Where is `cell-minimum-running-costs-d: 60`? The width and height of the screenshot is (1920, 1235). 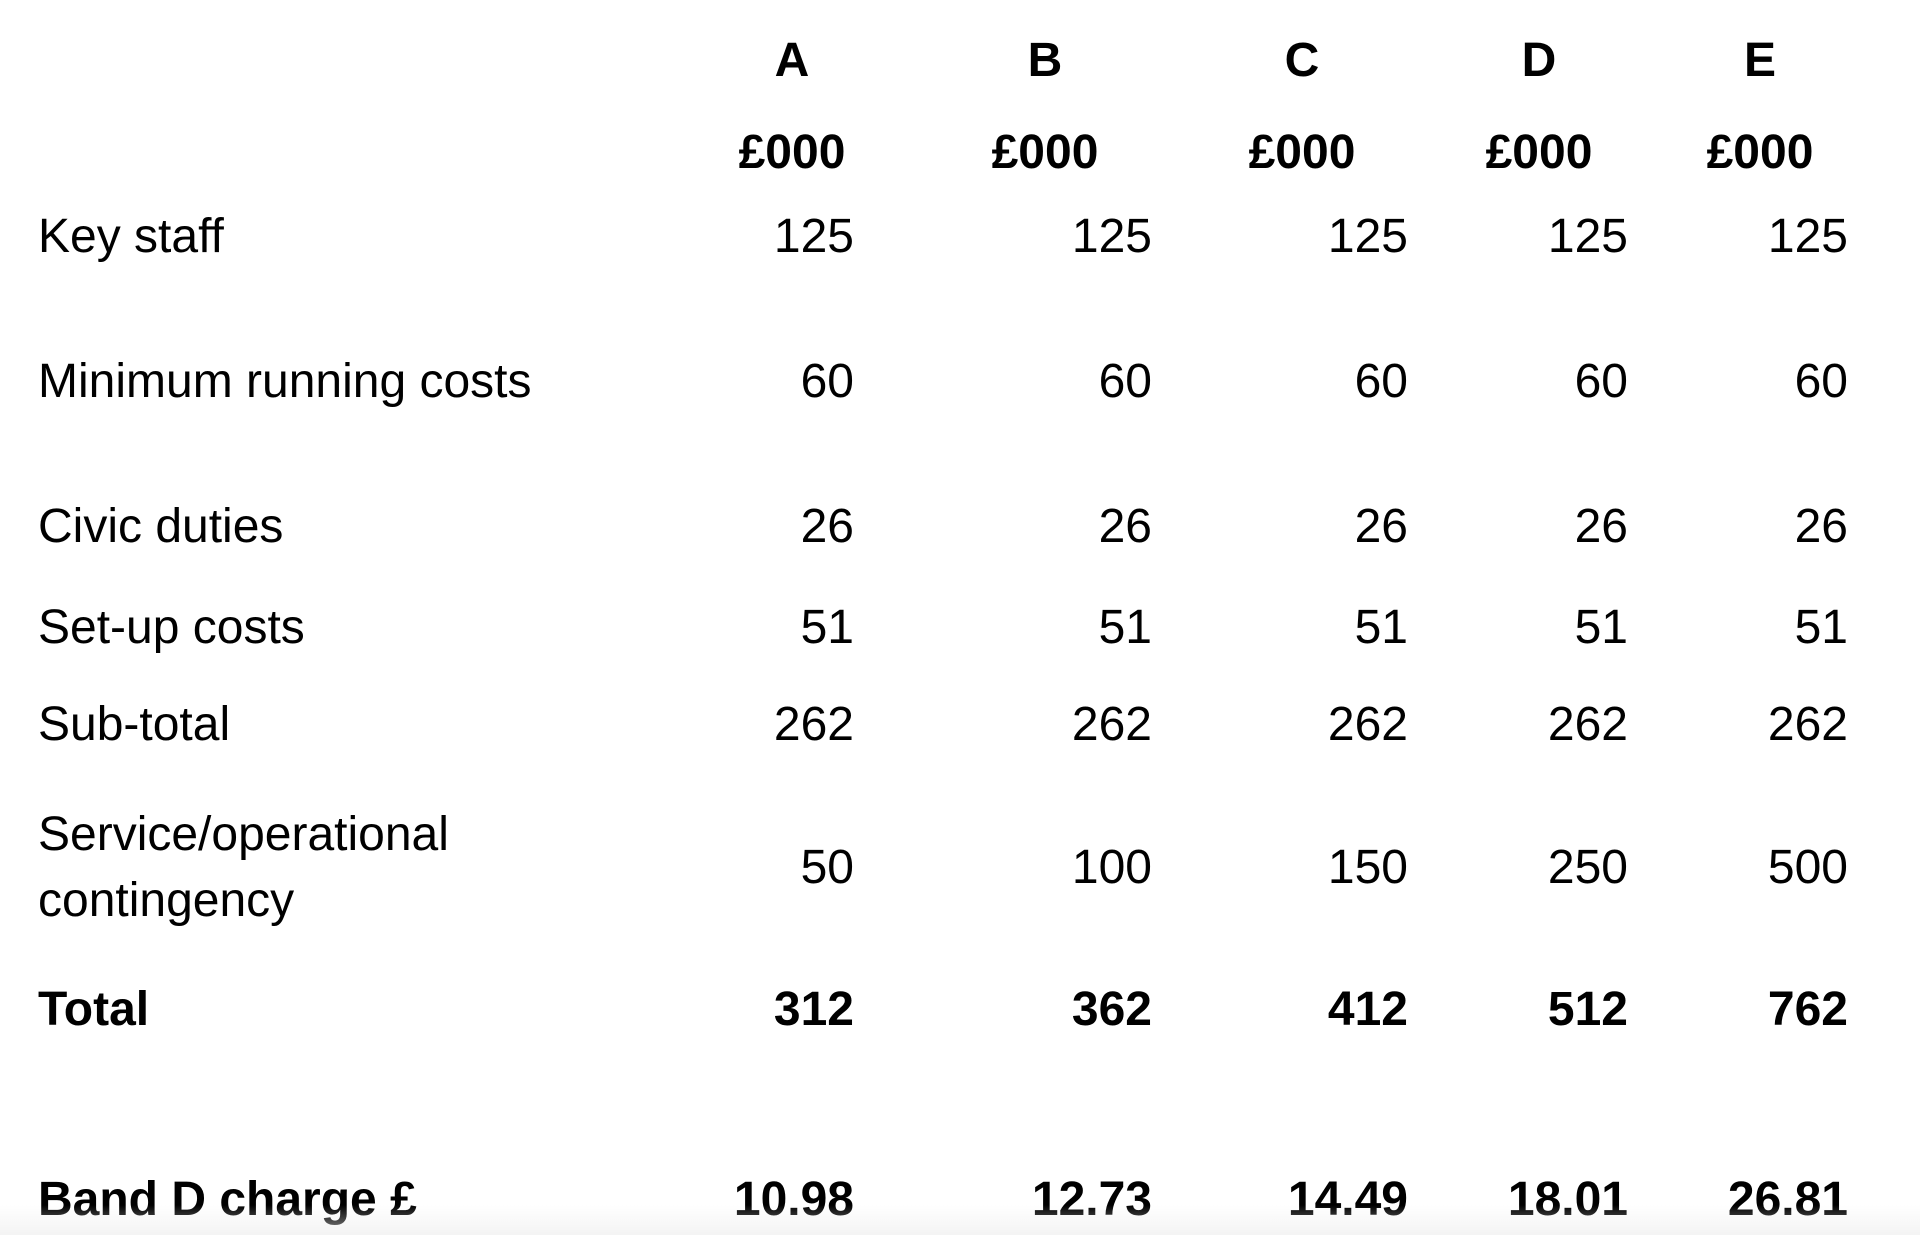
cell-minimum-running-costs-d: 60 is located at coordinates (1601, 381).